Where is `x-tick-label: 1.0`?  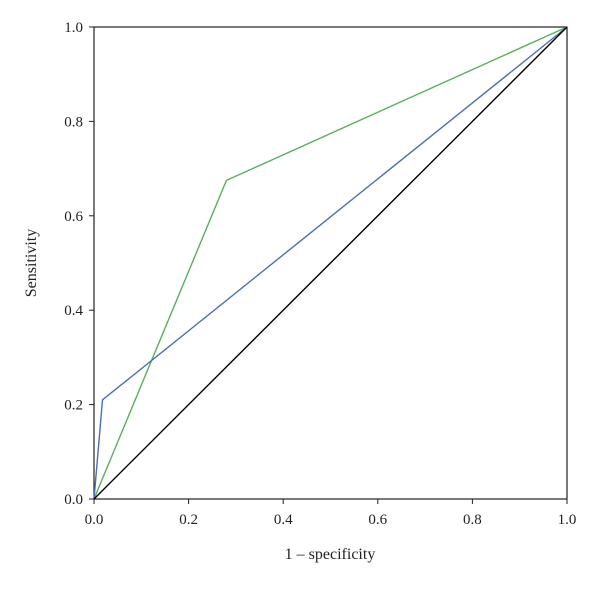
x-tick-label: 1.0 is located at coordinates (567, 520).